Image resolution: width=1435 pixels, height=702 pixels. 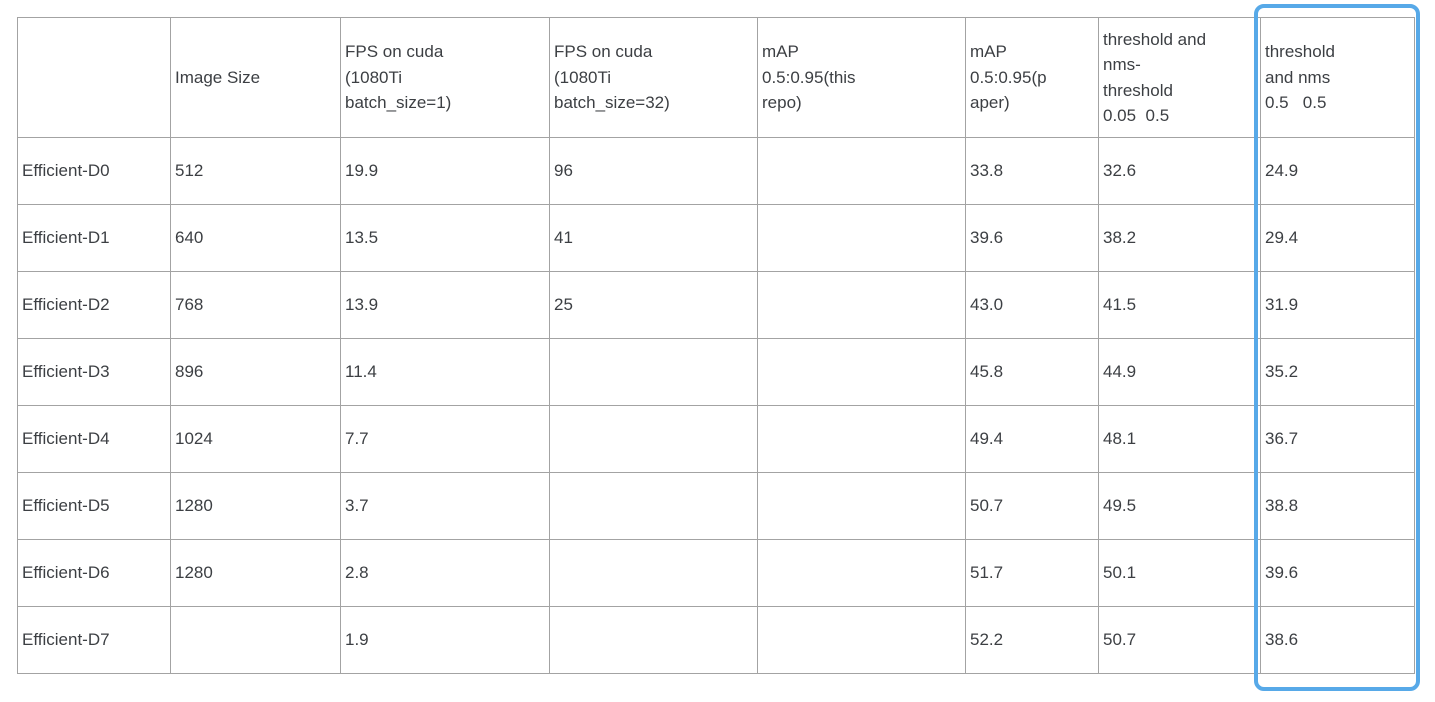 What do you see at coordinates (861, 77) in the screenshot?
I see `col-header-map-this-repo: mAP 0.5:0.95(this repo)` at bounding box center [861, 77].